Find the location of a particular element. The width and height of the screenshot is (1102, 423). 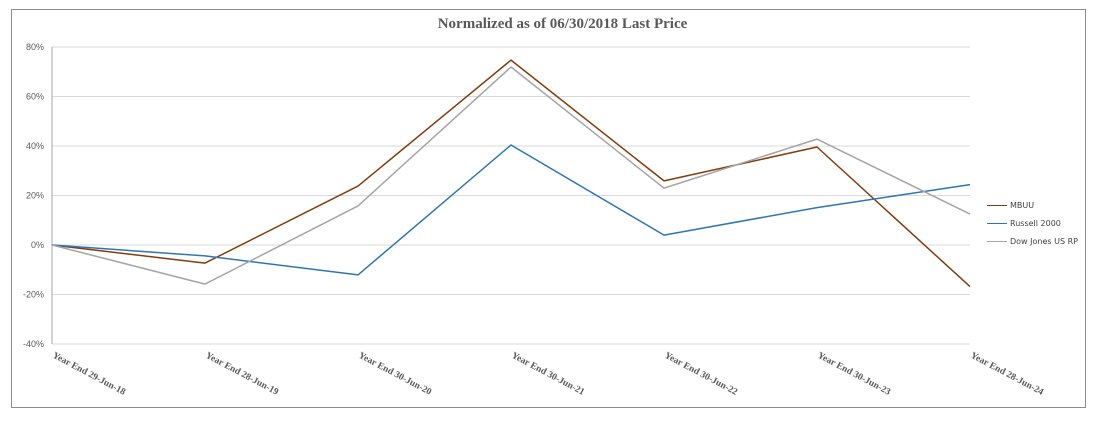

y-tick-label: 20% is located at coordinates (35, 196).